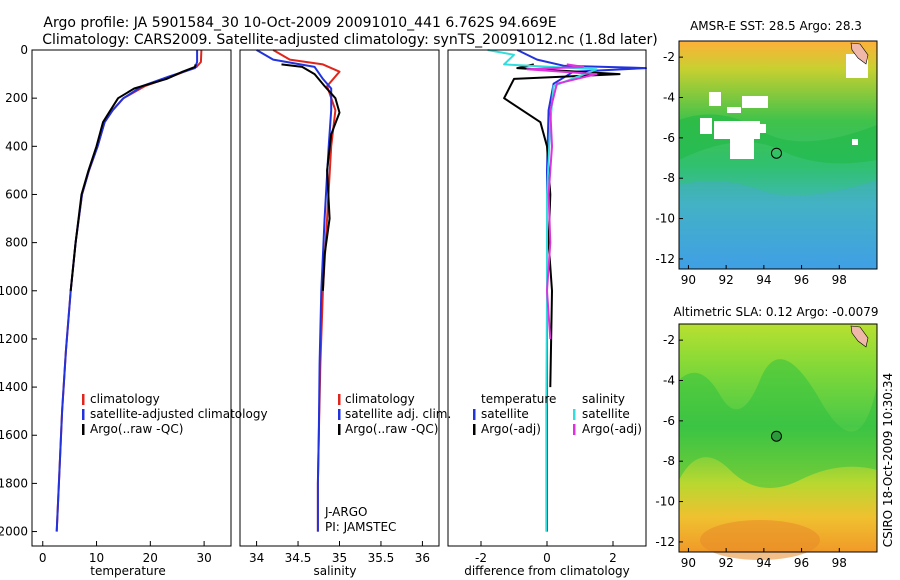  Describe the element at coordinates (726, 563) in the screenshot. I see `sla-map-xtick-label: 92` at that location.